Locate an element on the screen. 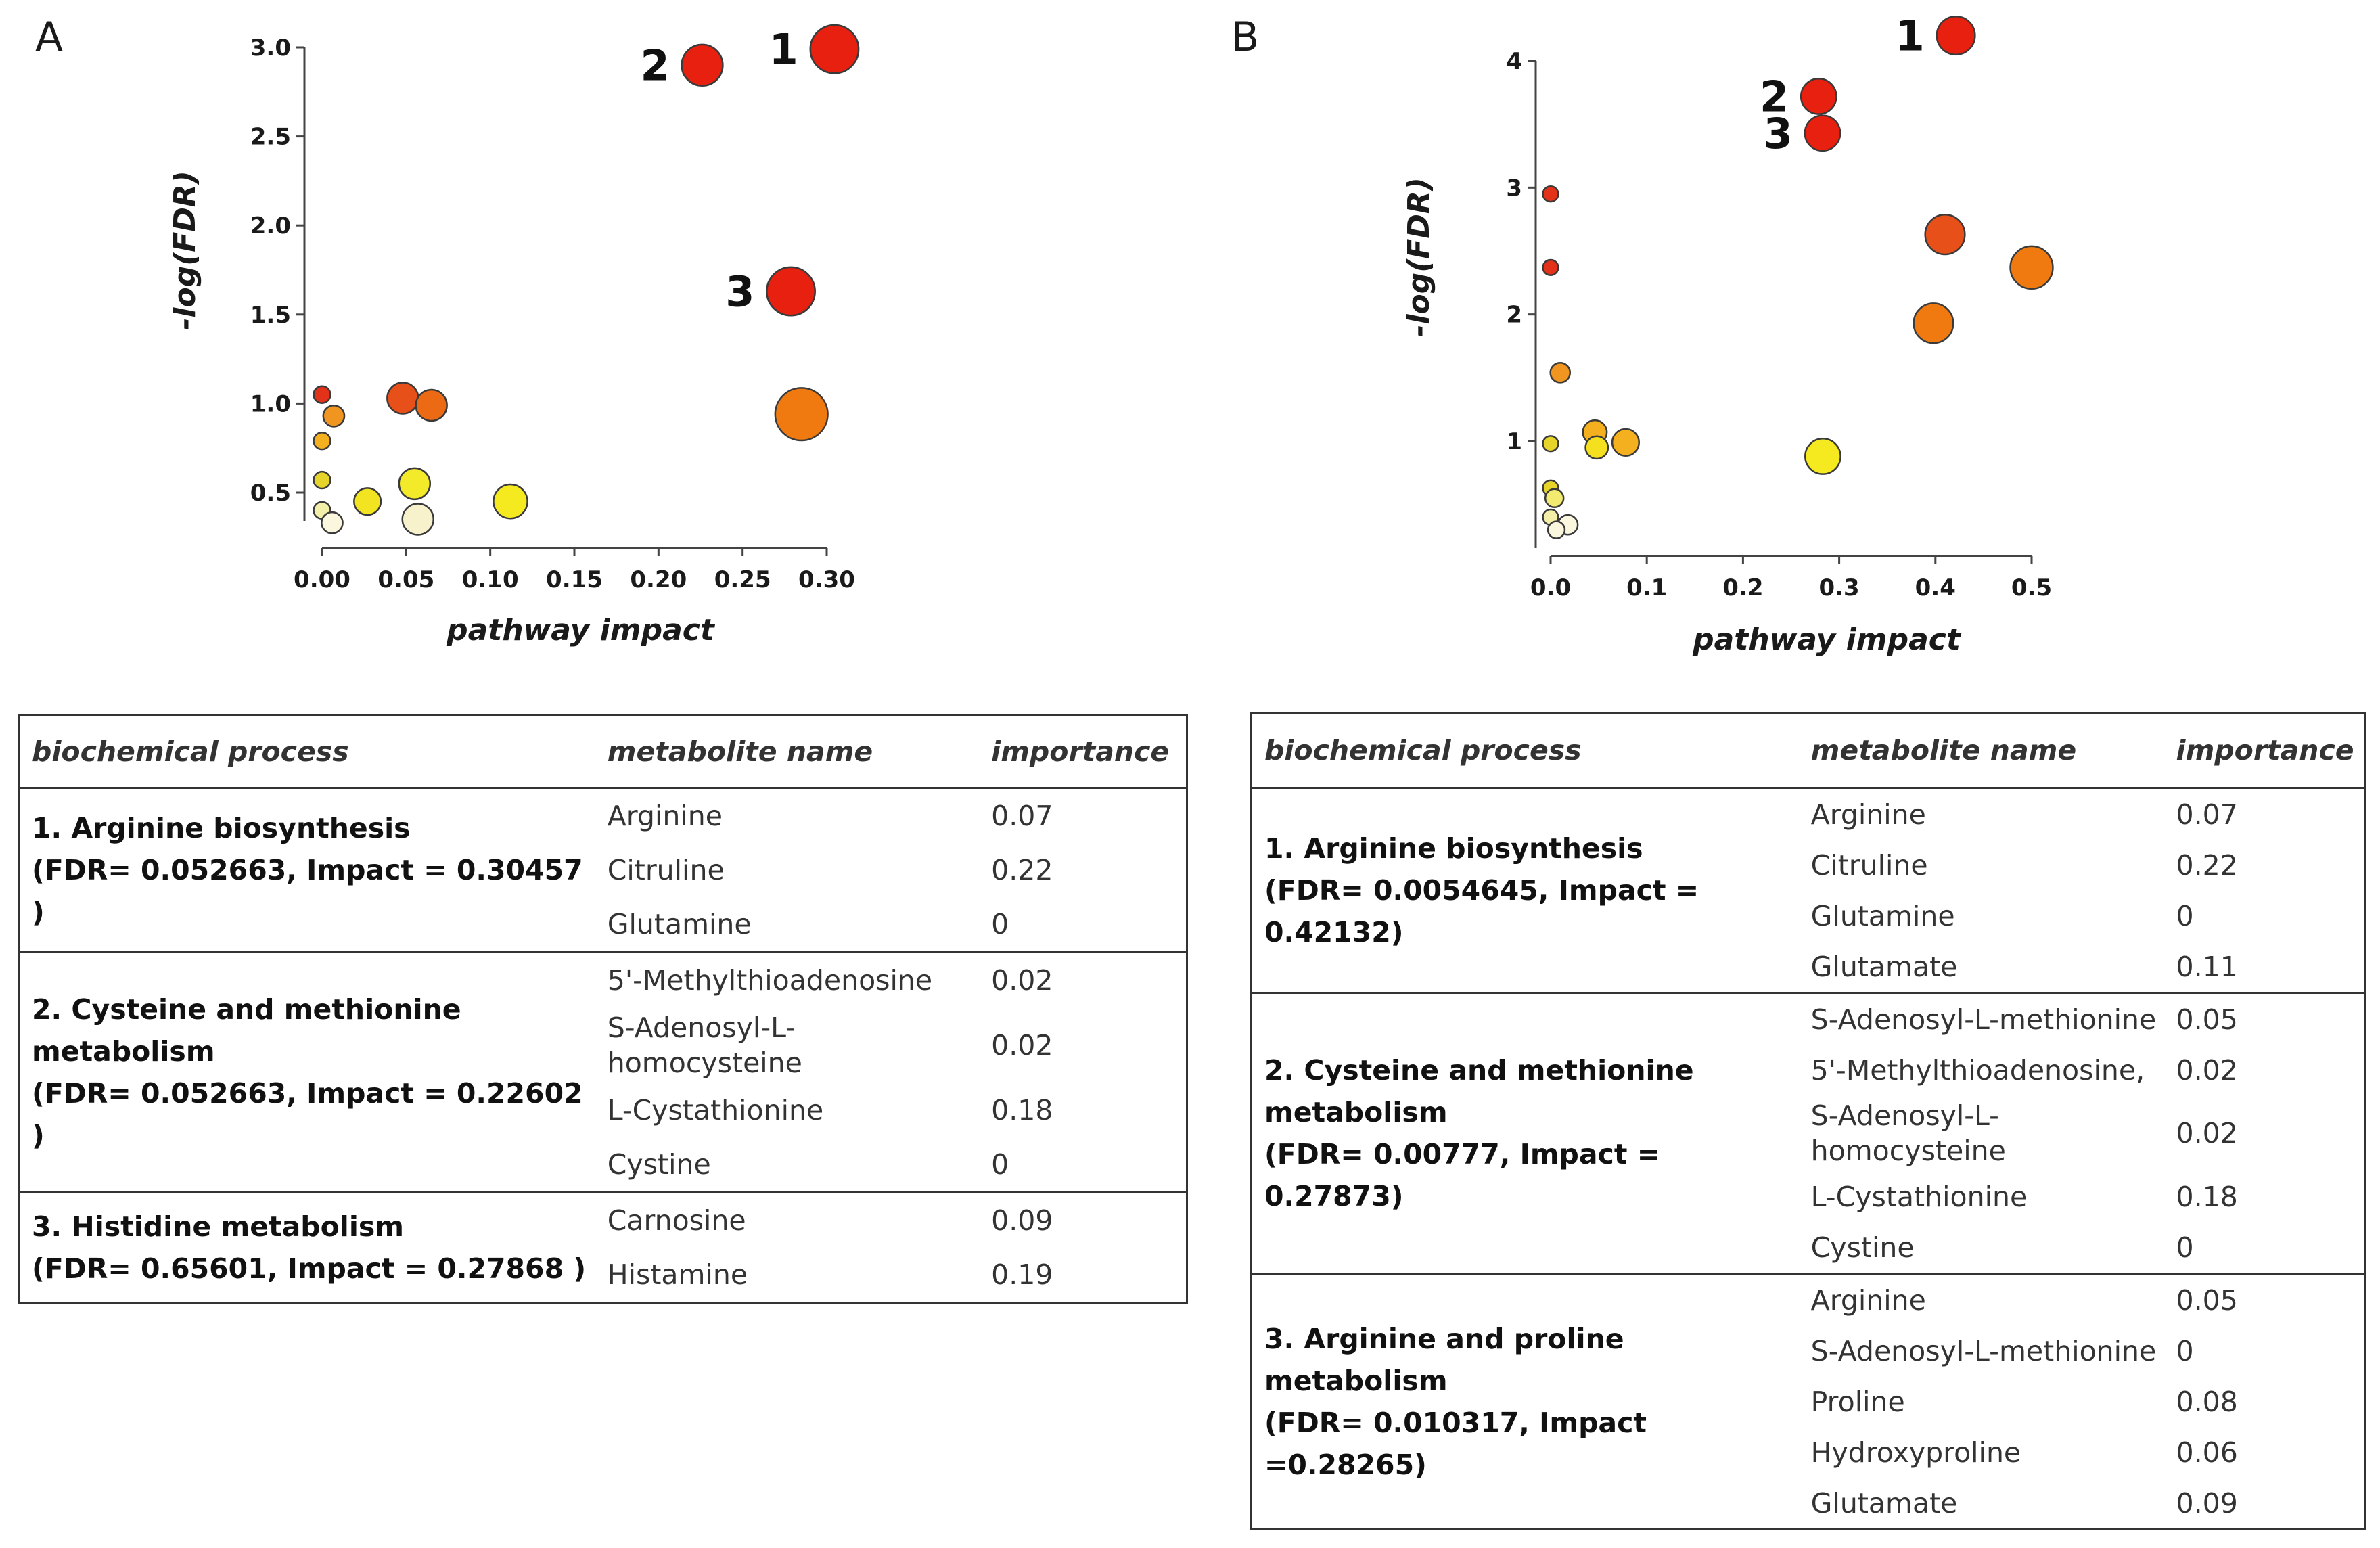 Image resolution: width=2380 pixels, height=1548 pixels. point-label: 2 is located at coordinates (1774, 96).